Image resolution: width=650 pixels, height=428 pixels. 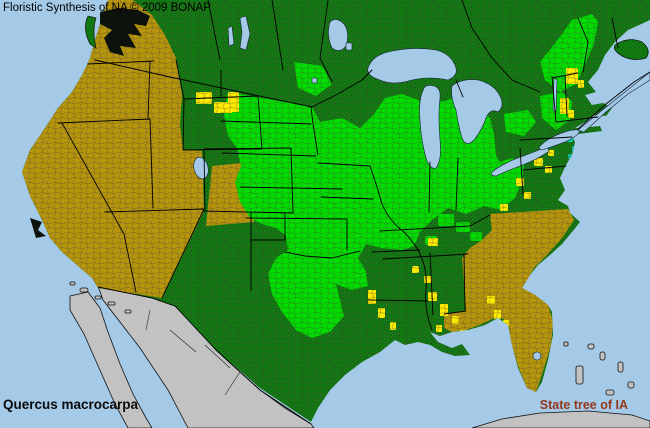 What do you see at coordinates (412, 66) in the screenshot?
I see `lake-superior` at bounding box center [412, 66].